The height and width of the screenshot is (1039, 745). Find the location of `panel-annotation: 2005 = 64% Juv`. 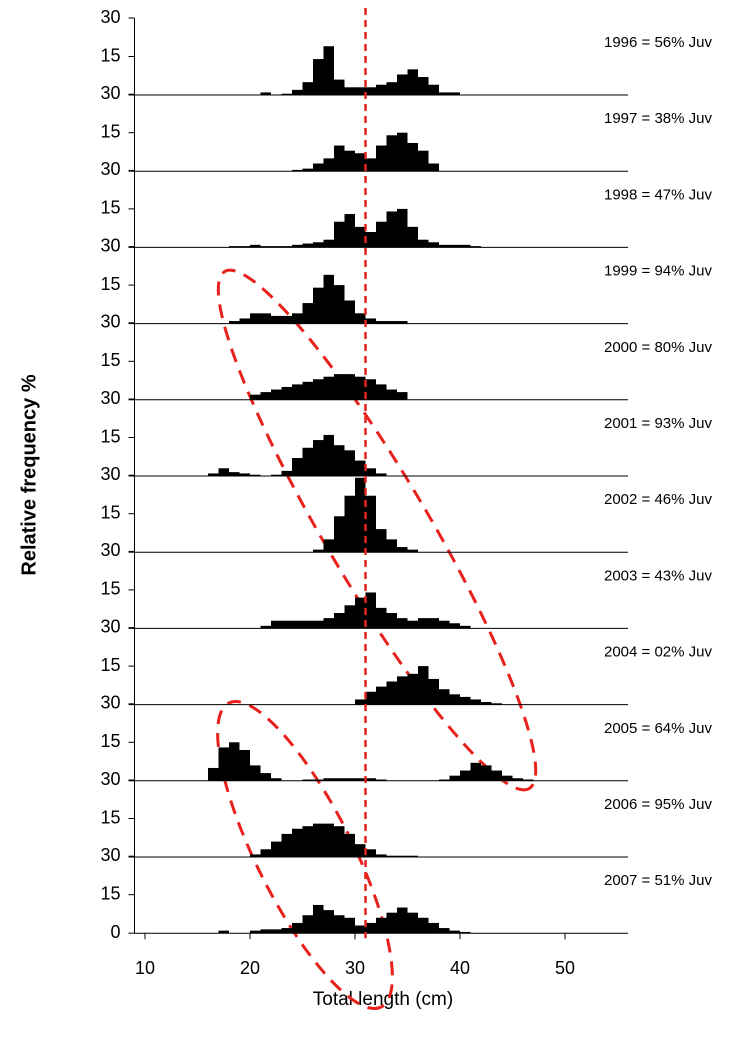

panel-annotation: 2005 = 64% Juv is located at coordinates (658, 728).